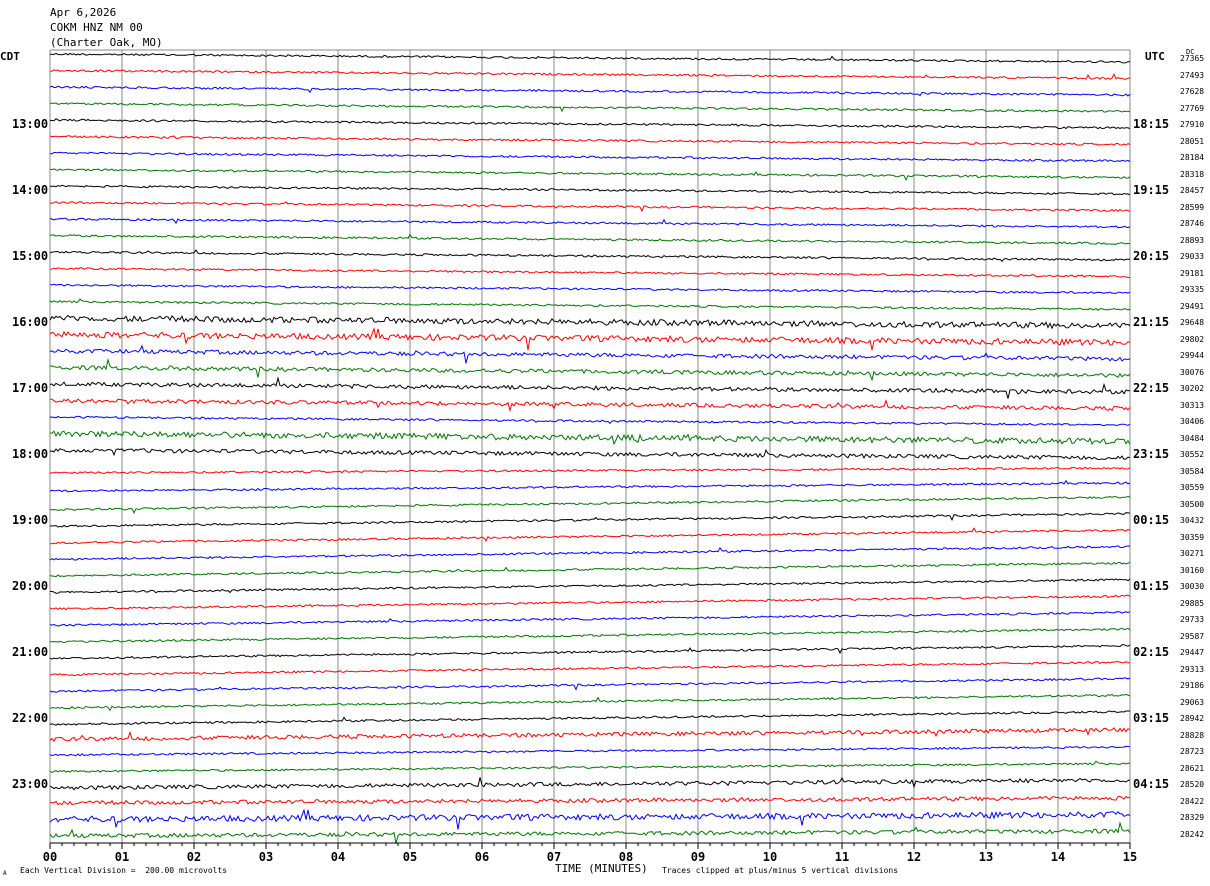 The width and height of the screenshot is (1210, 886). Describe the element at coordinates (194, 857) in the screenshot. I see `x-tick-label: 02` at that location.